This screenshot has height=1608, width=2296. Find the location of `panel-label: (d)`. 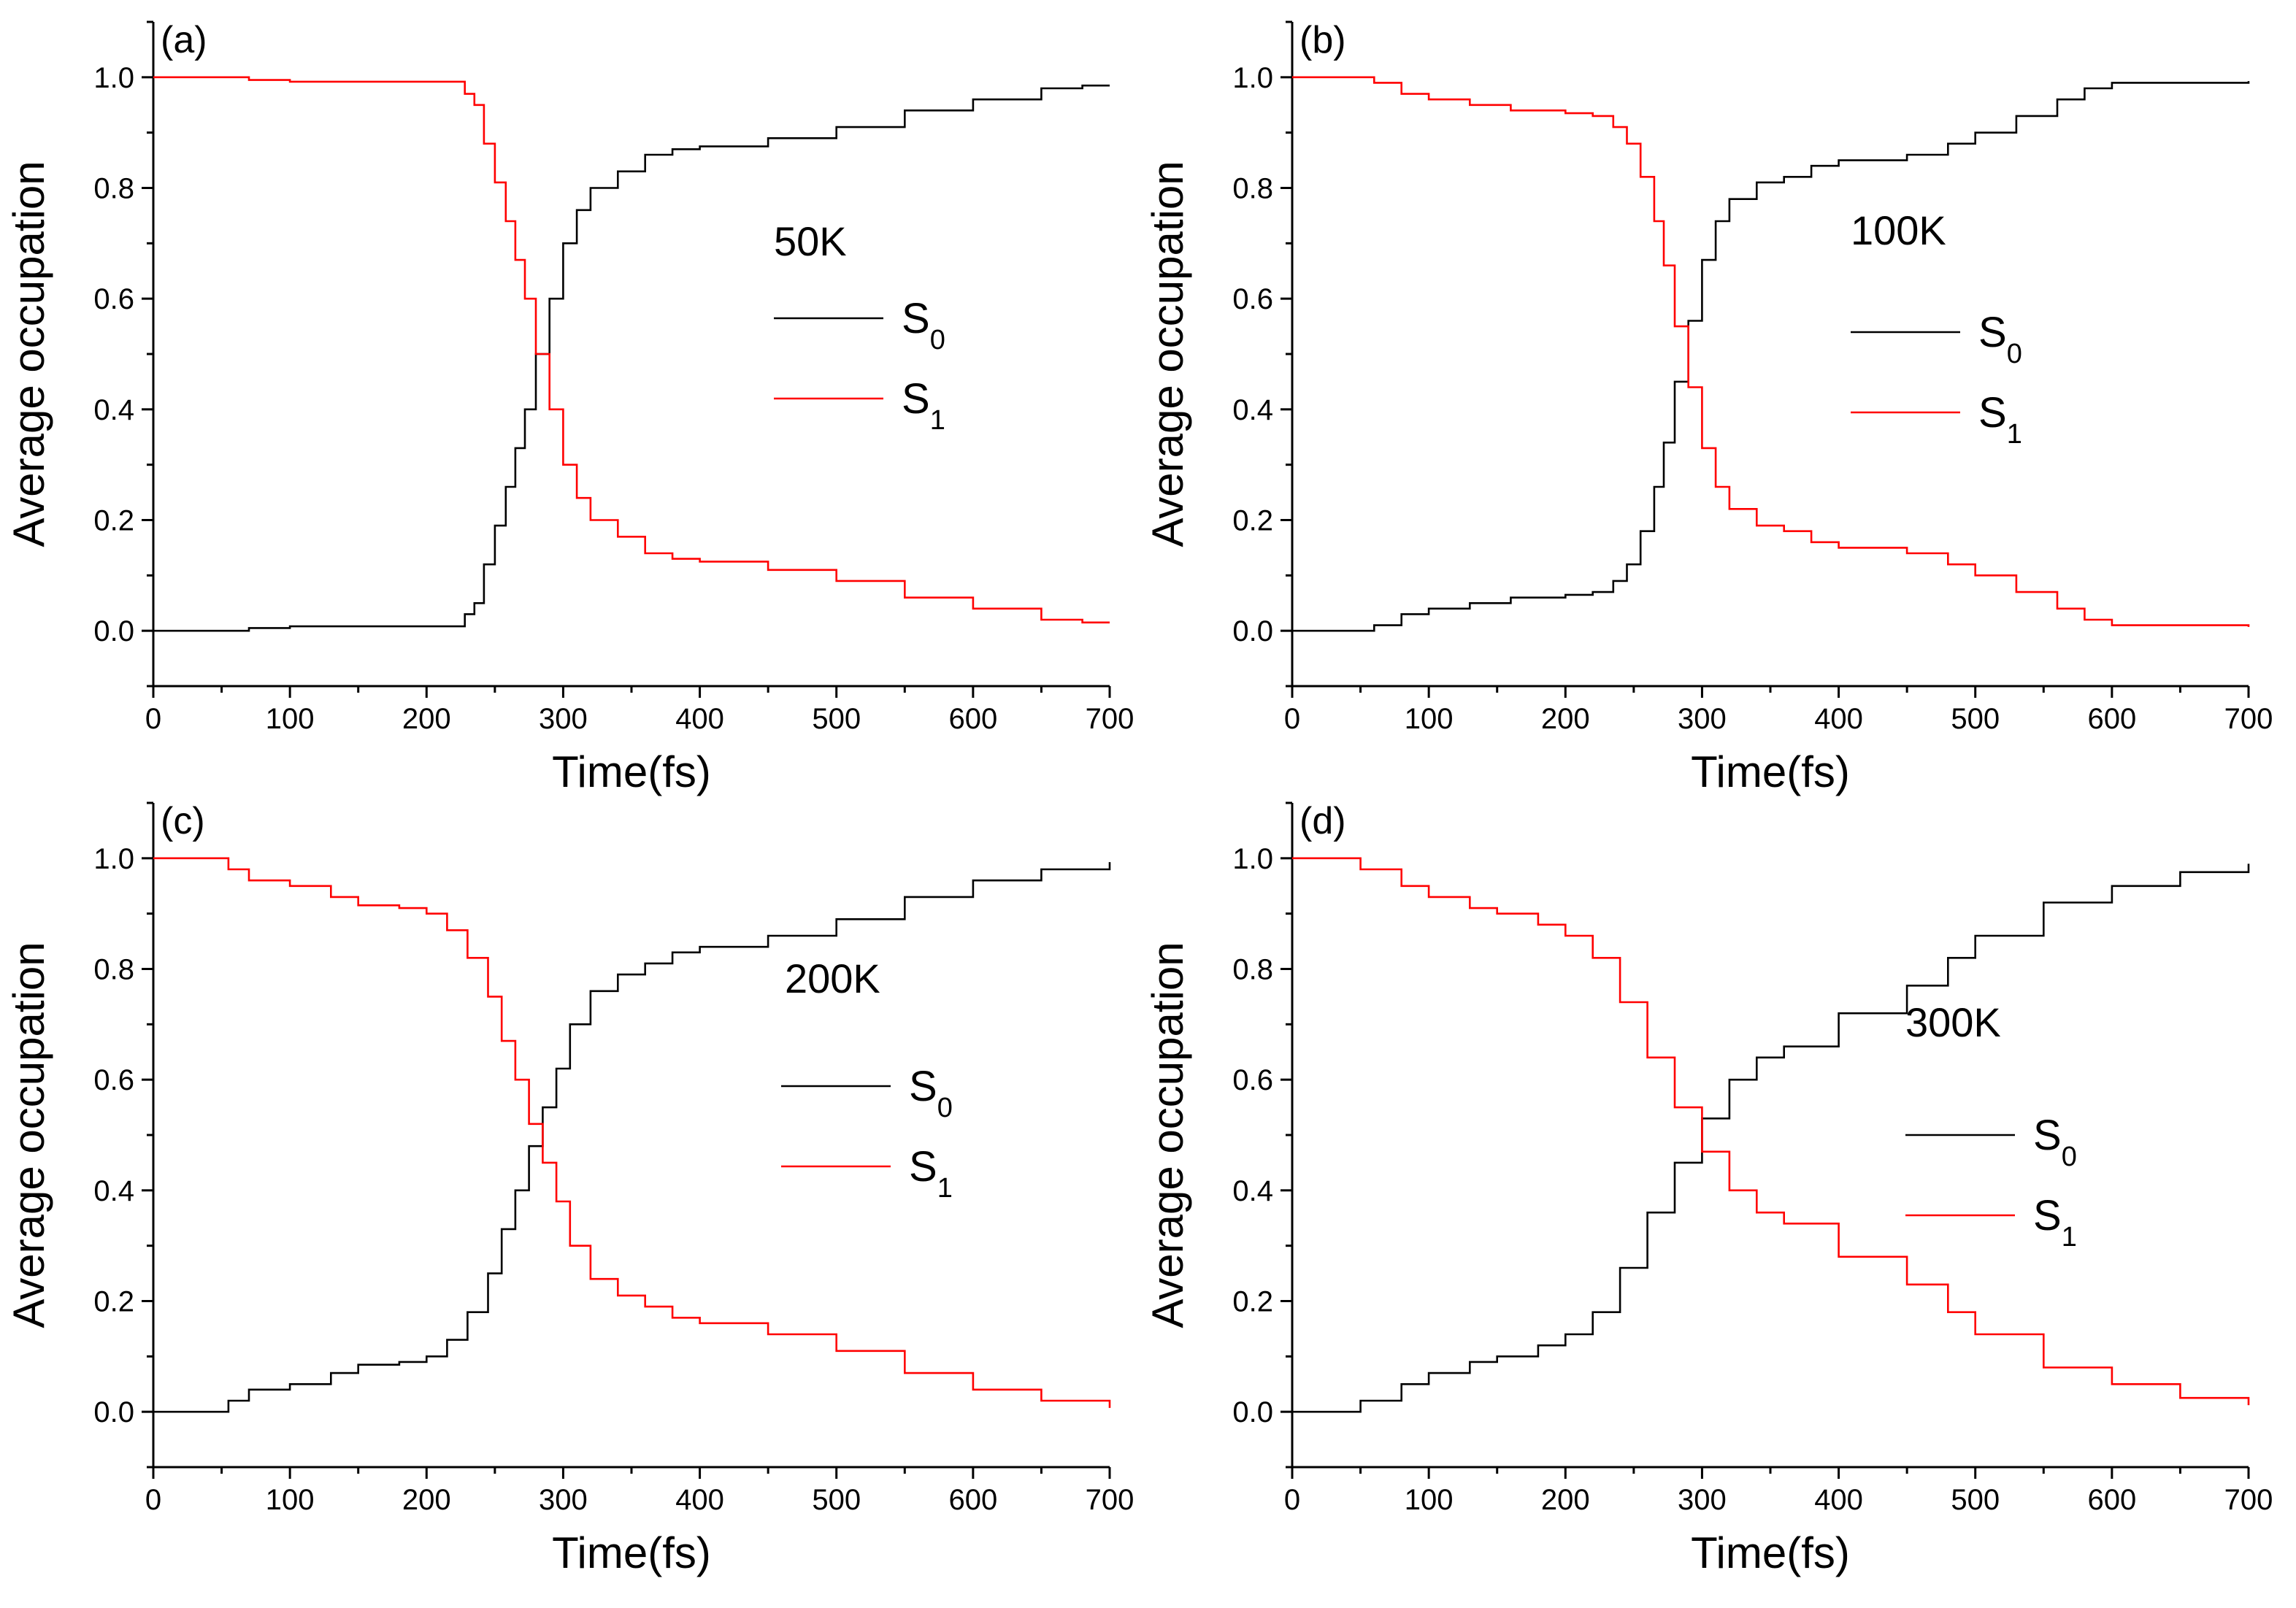

panel-label: (d) is located at coordinates (1322, 821).